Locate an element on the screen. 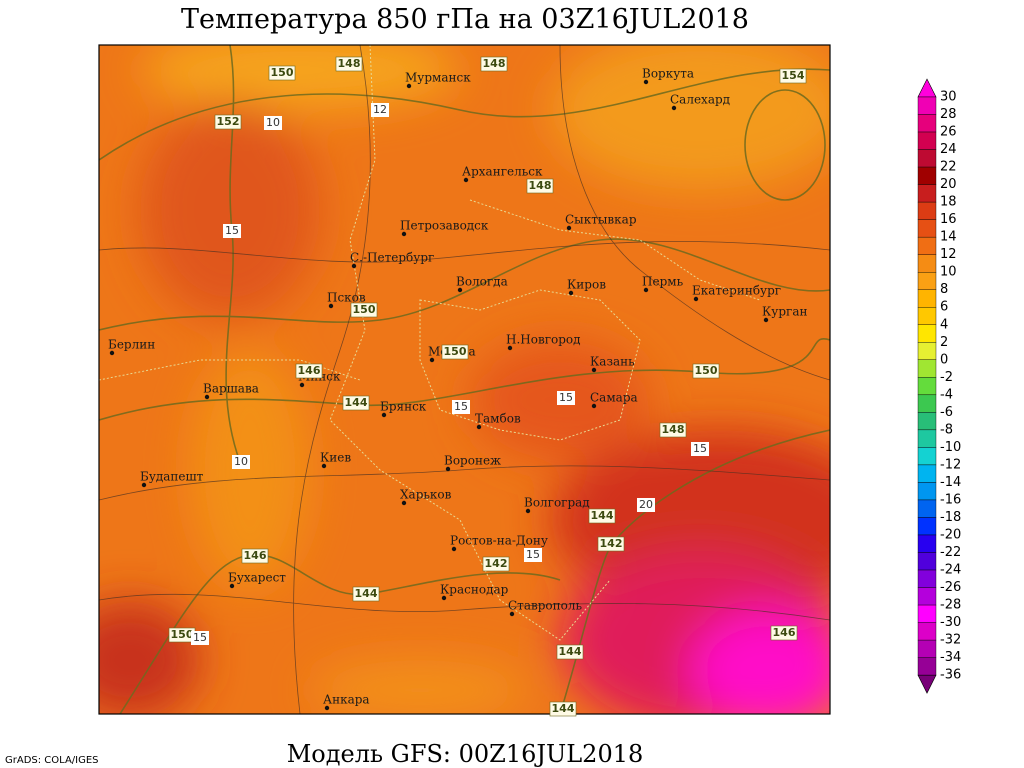 The image size is (1024, 768). city-label: Петрозаводск is located at coordinates (444, 226).